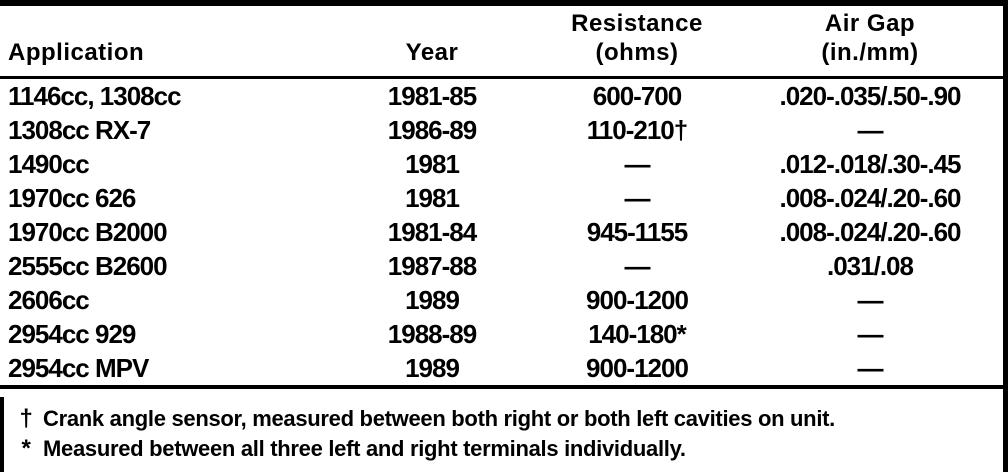  Describe the element at coordinates (501, 266) in the screenshot. I see `table-row: 2555cc B2600 1987-88 — .031/.08` at that location.